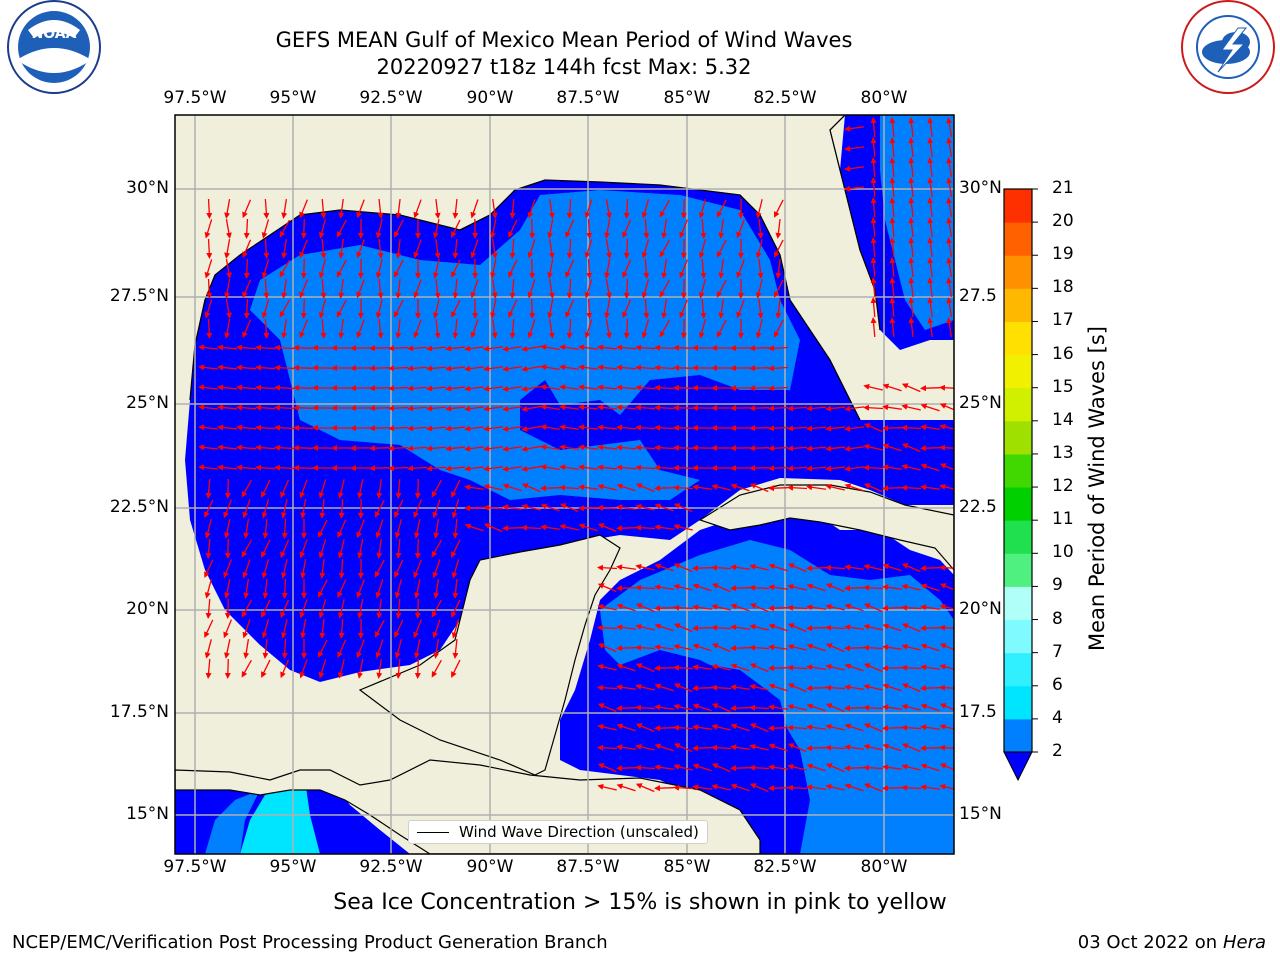  I want to click on colorbar-tick-label: 14, so click(1063, 419).